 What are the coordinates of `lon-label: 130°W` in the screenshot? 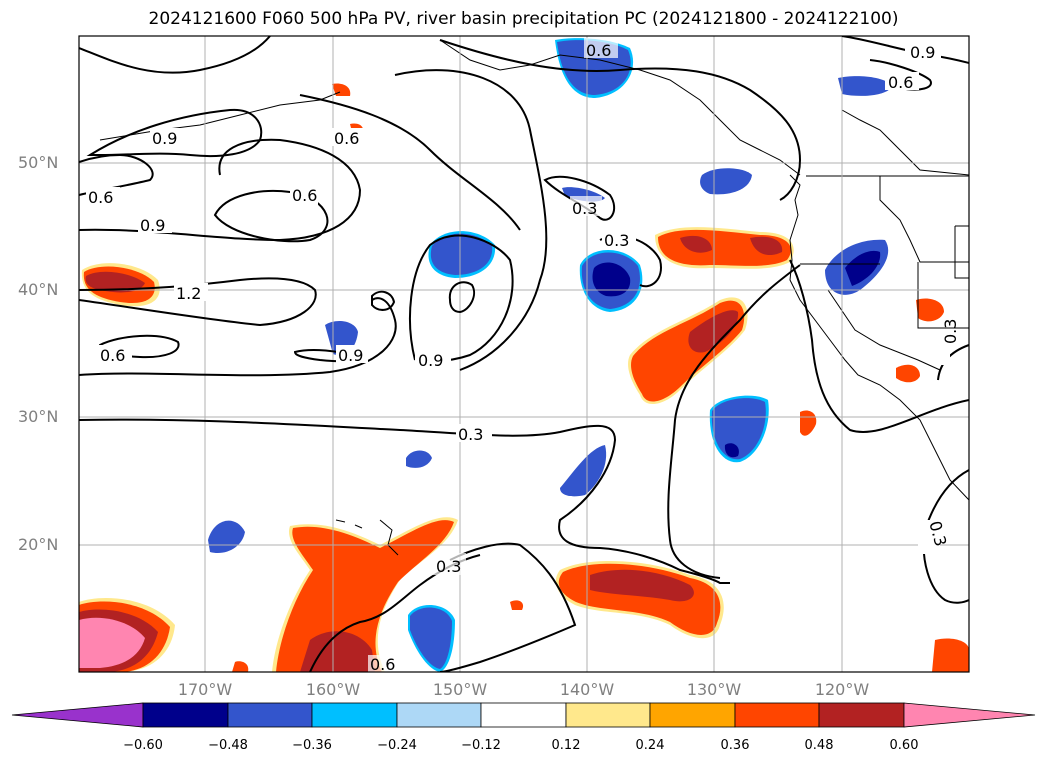 It's located at (714, 689).